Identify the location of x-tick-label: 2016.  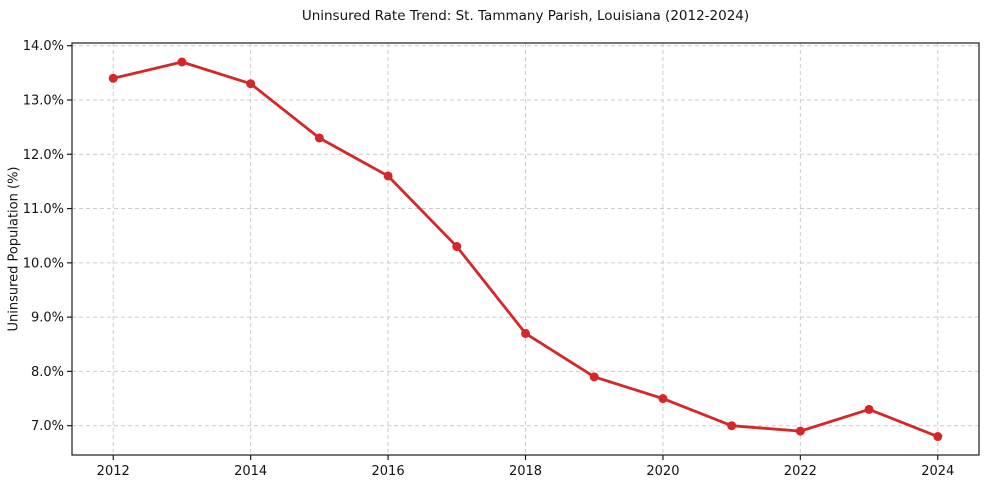
(388, 471).